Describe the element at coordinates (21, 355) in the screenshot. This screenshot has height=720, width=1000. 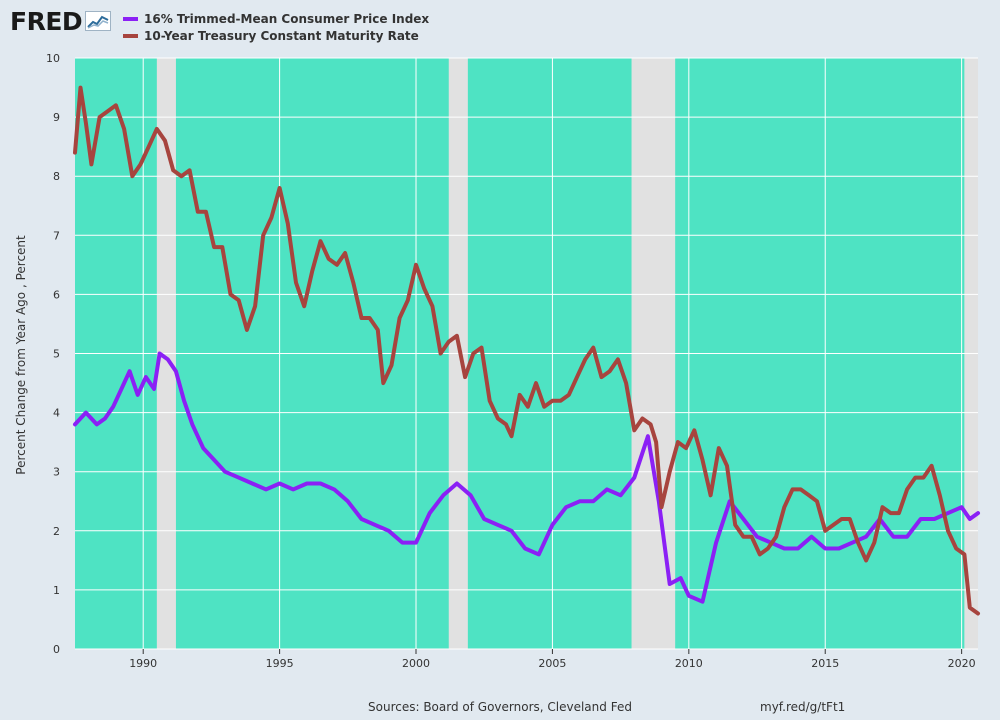
I see `y-axis-label: Percent Change from Year Ago , Percent` at that location.